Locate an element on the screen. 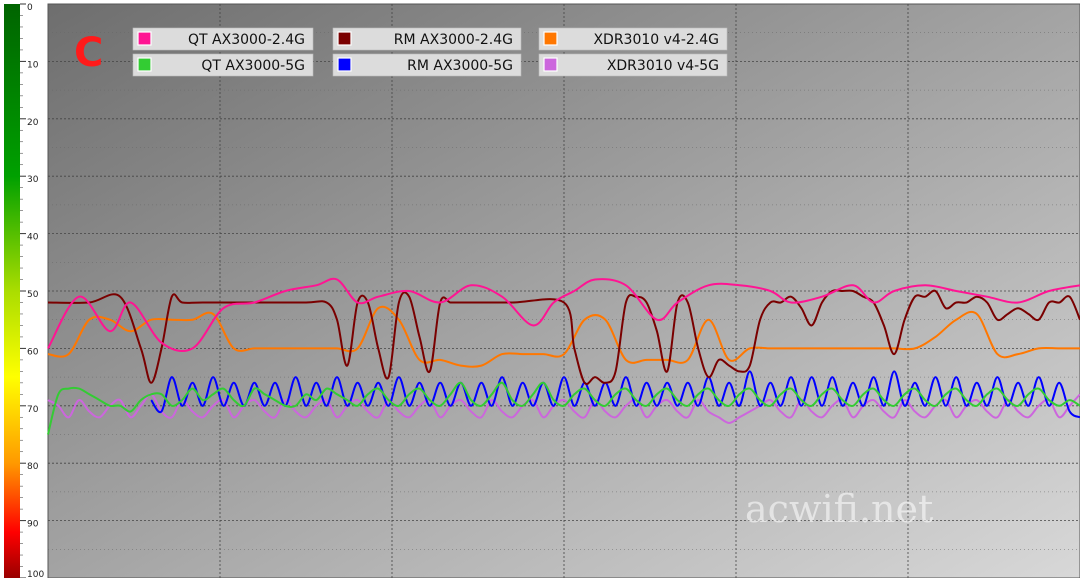 The image size is (1080, 578). y-tick-label: 10 is located at coordinates (33, 65).